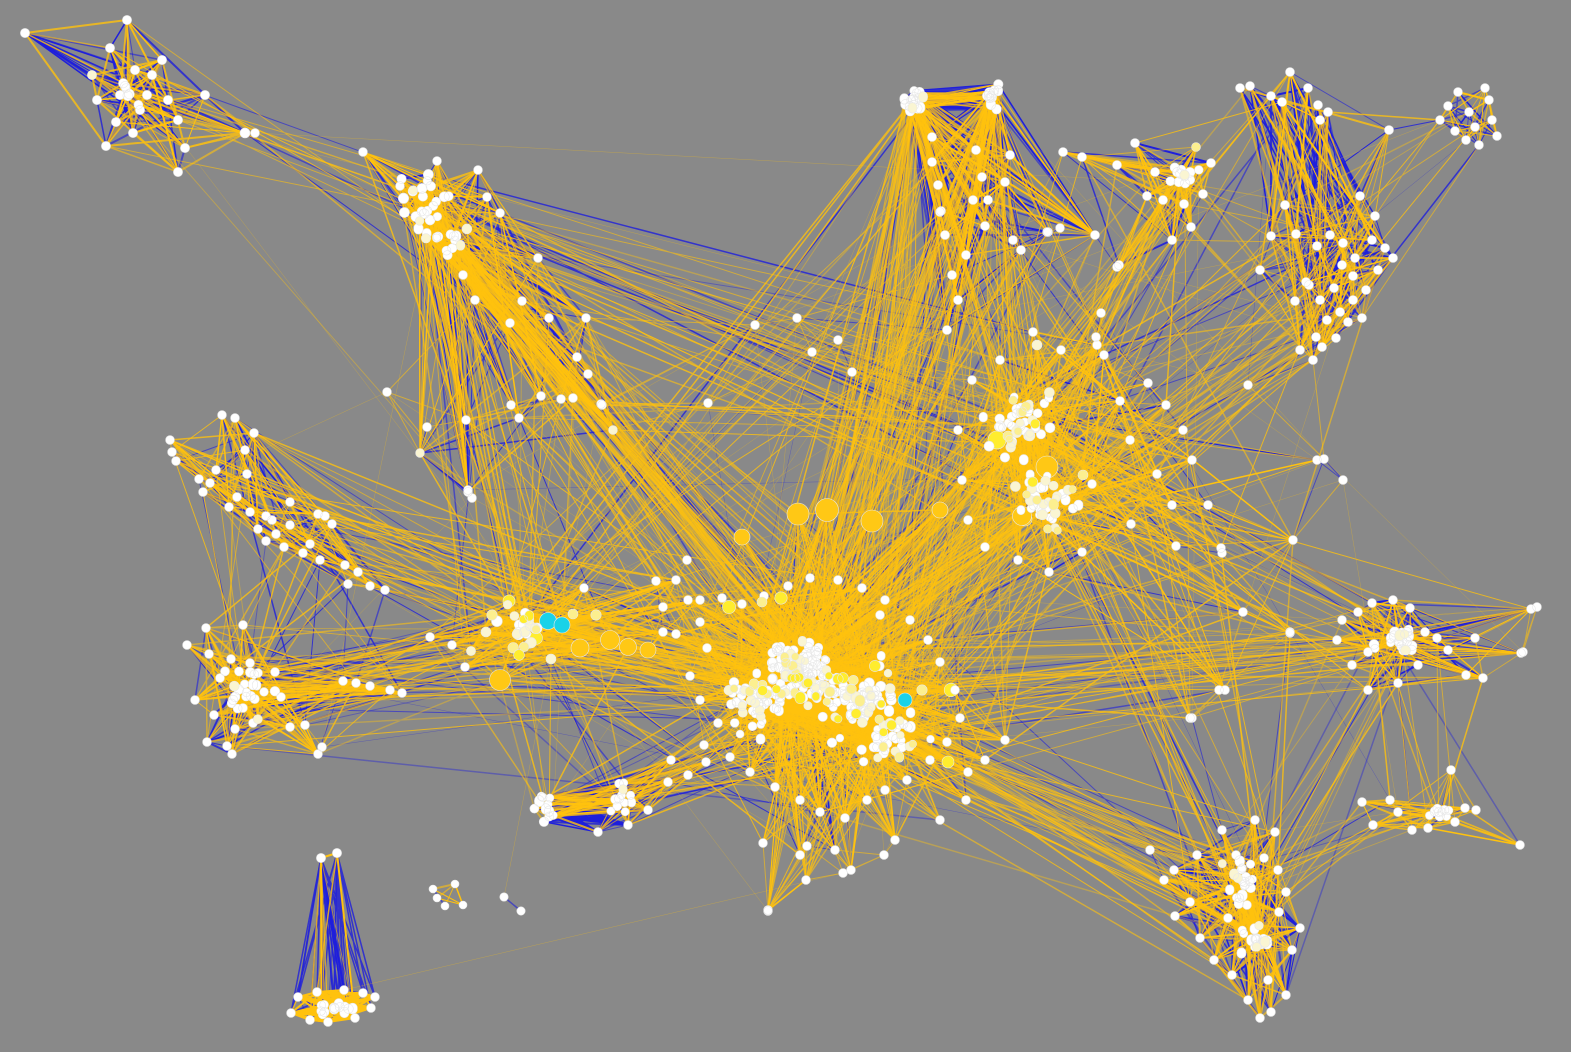  I want to click on graph-node, so click(777, 577).